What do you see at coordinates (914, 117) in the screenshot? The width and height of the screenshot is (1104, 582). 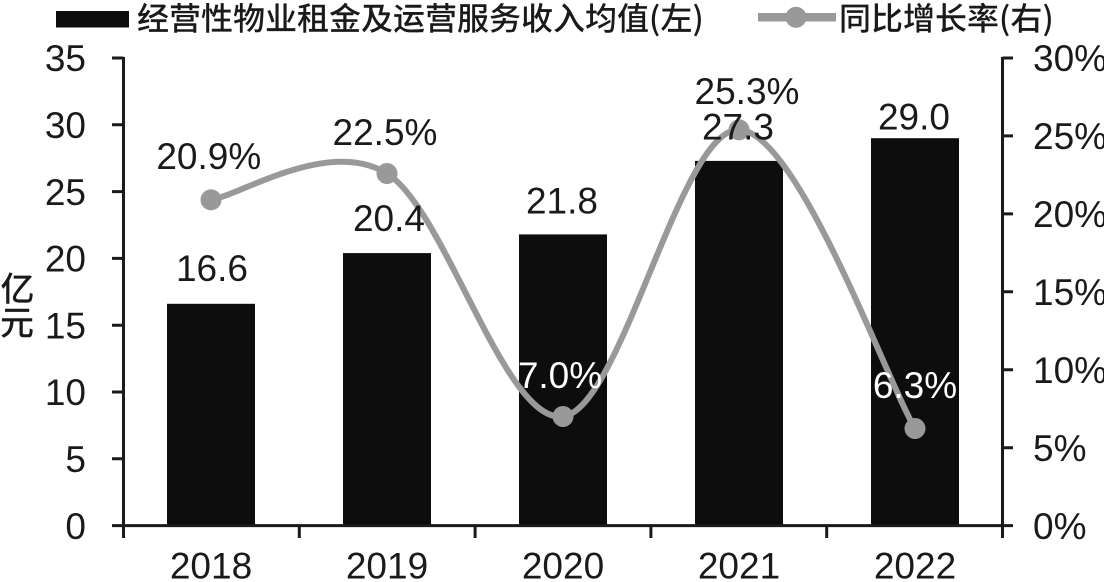 I see `svg-text: 29.0` at bounding box center [914, 117].